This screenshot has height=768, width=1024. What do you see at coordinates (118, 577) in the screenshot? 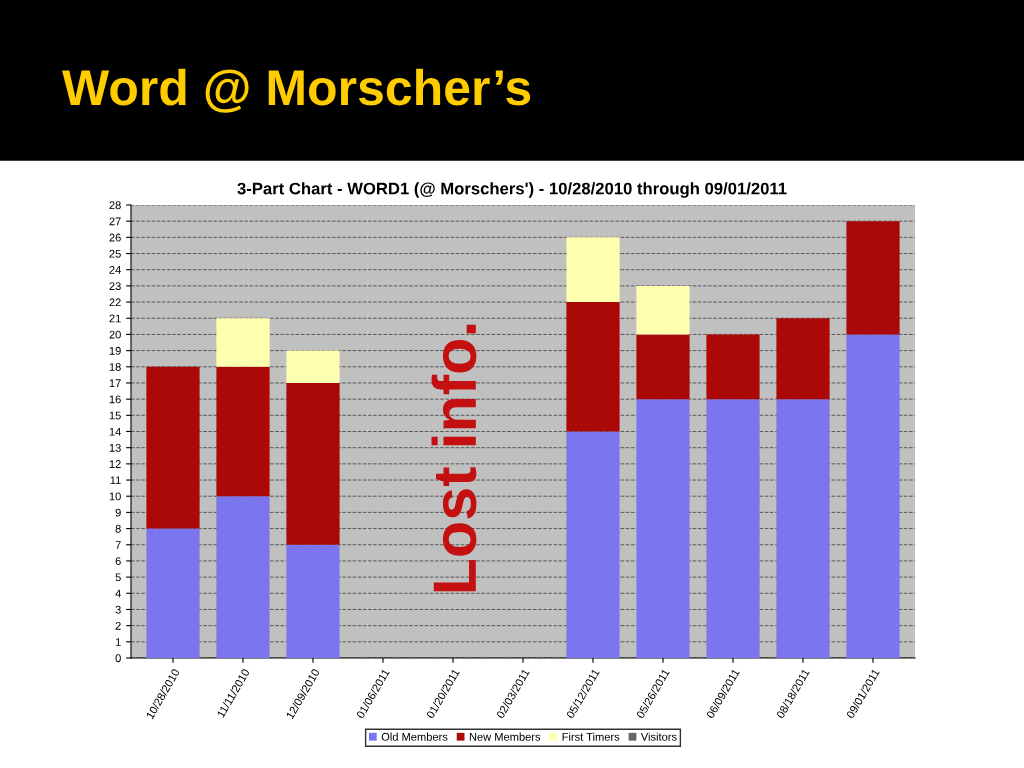
I see `y-tick-label: 5` at bounding box center [118, 577].